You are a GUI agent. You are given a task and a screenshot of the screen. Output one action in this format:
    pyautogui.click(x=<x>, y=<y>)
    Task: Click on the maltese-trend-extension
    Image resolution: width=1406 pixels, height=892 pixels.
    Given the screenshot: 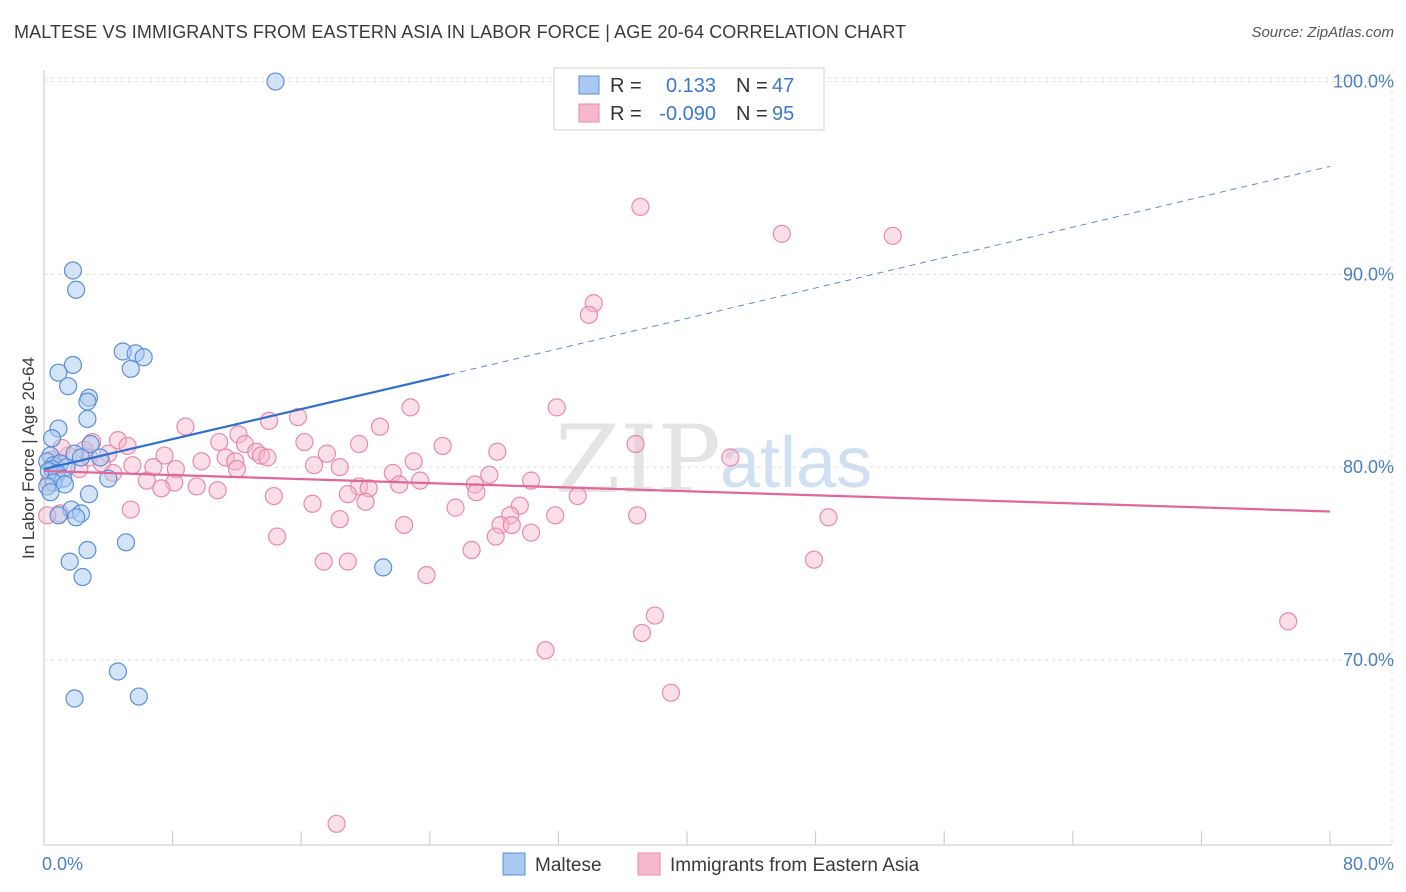 What is the action you would take?
    pyautogui.click(x=889, y=270)
    